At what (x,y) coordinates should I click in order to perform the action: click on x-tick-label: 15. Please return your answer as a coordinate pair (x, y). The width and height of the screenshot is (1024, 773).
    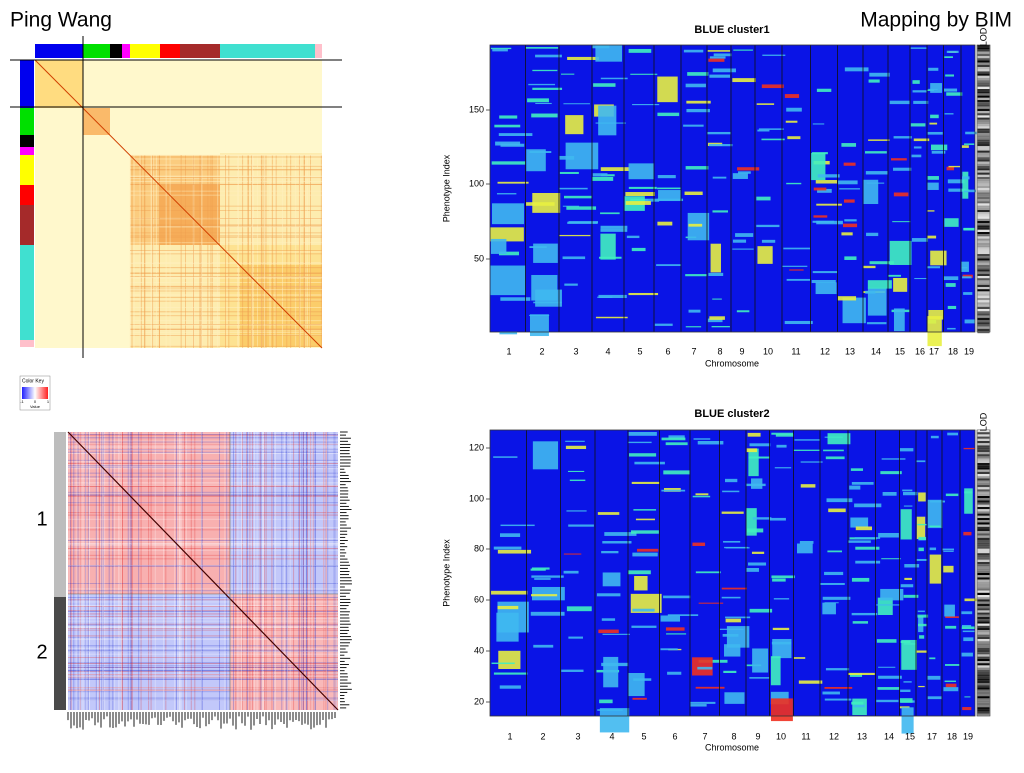
    Looking at the image, I should click on (910, 736).